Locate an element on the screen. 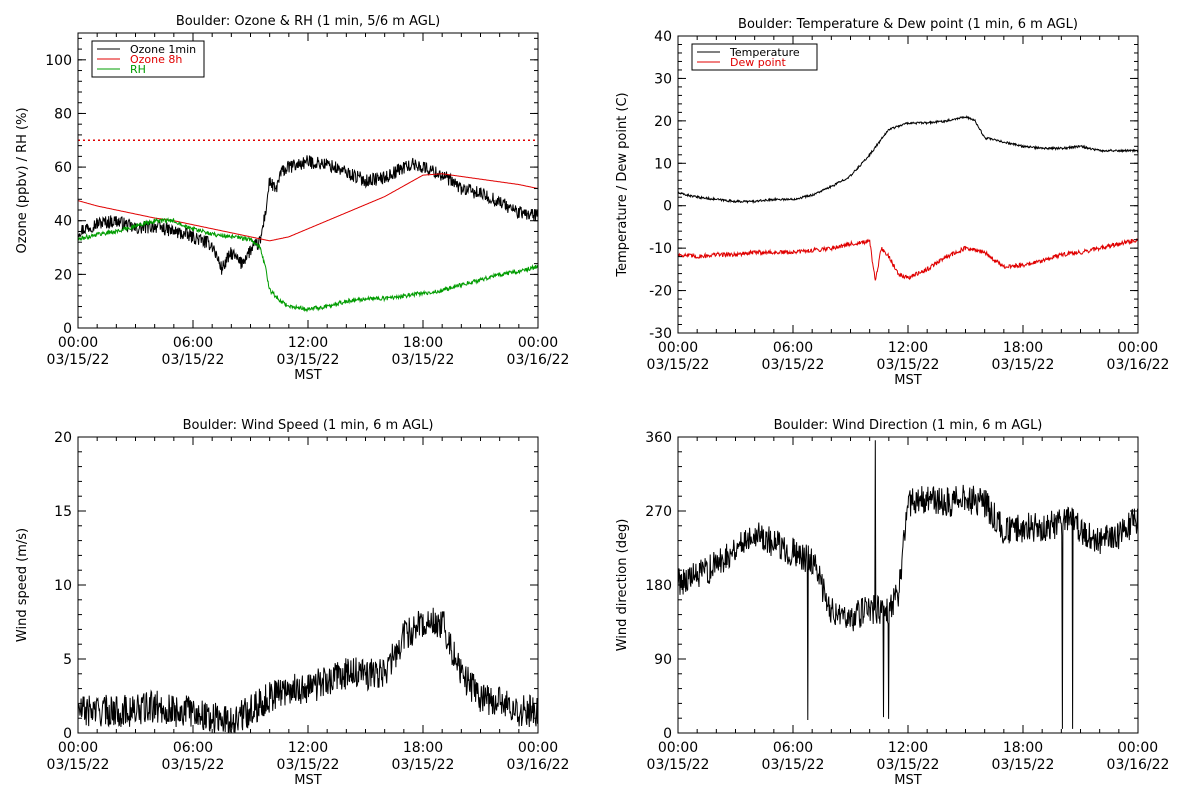 This screenshot has height=800, width=1200. y-tick-label: 30 is located at coordinates (663, 79).